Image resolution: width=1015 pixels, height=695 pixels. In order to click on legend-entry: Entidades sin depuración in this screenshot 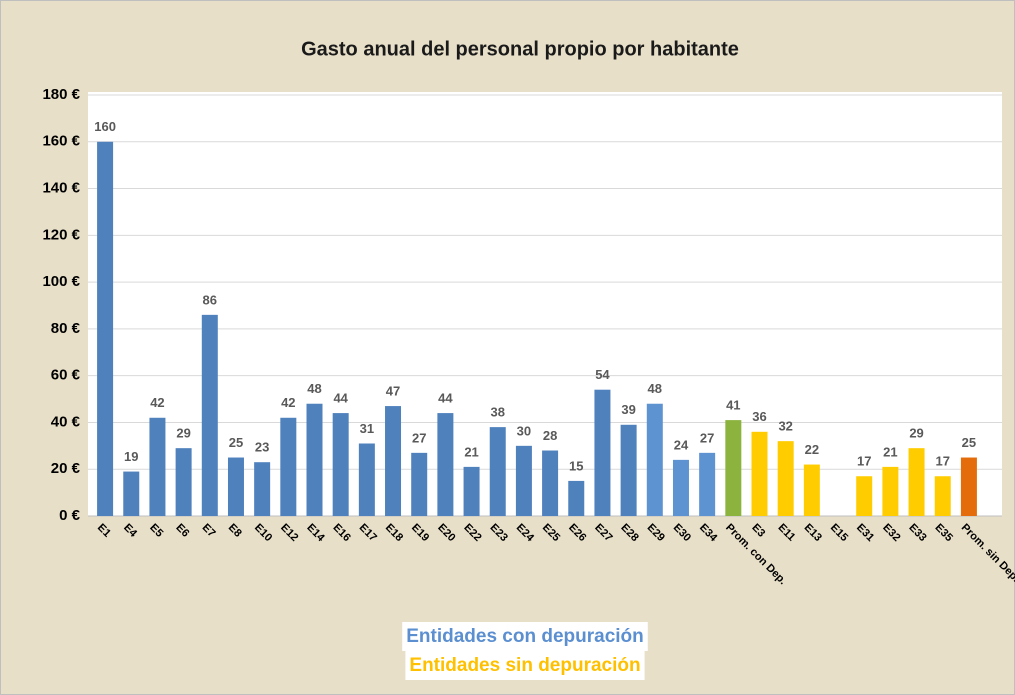, I will do `click(524, 665)`.